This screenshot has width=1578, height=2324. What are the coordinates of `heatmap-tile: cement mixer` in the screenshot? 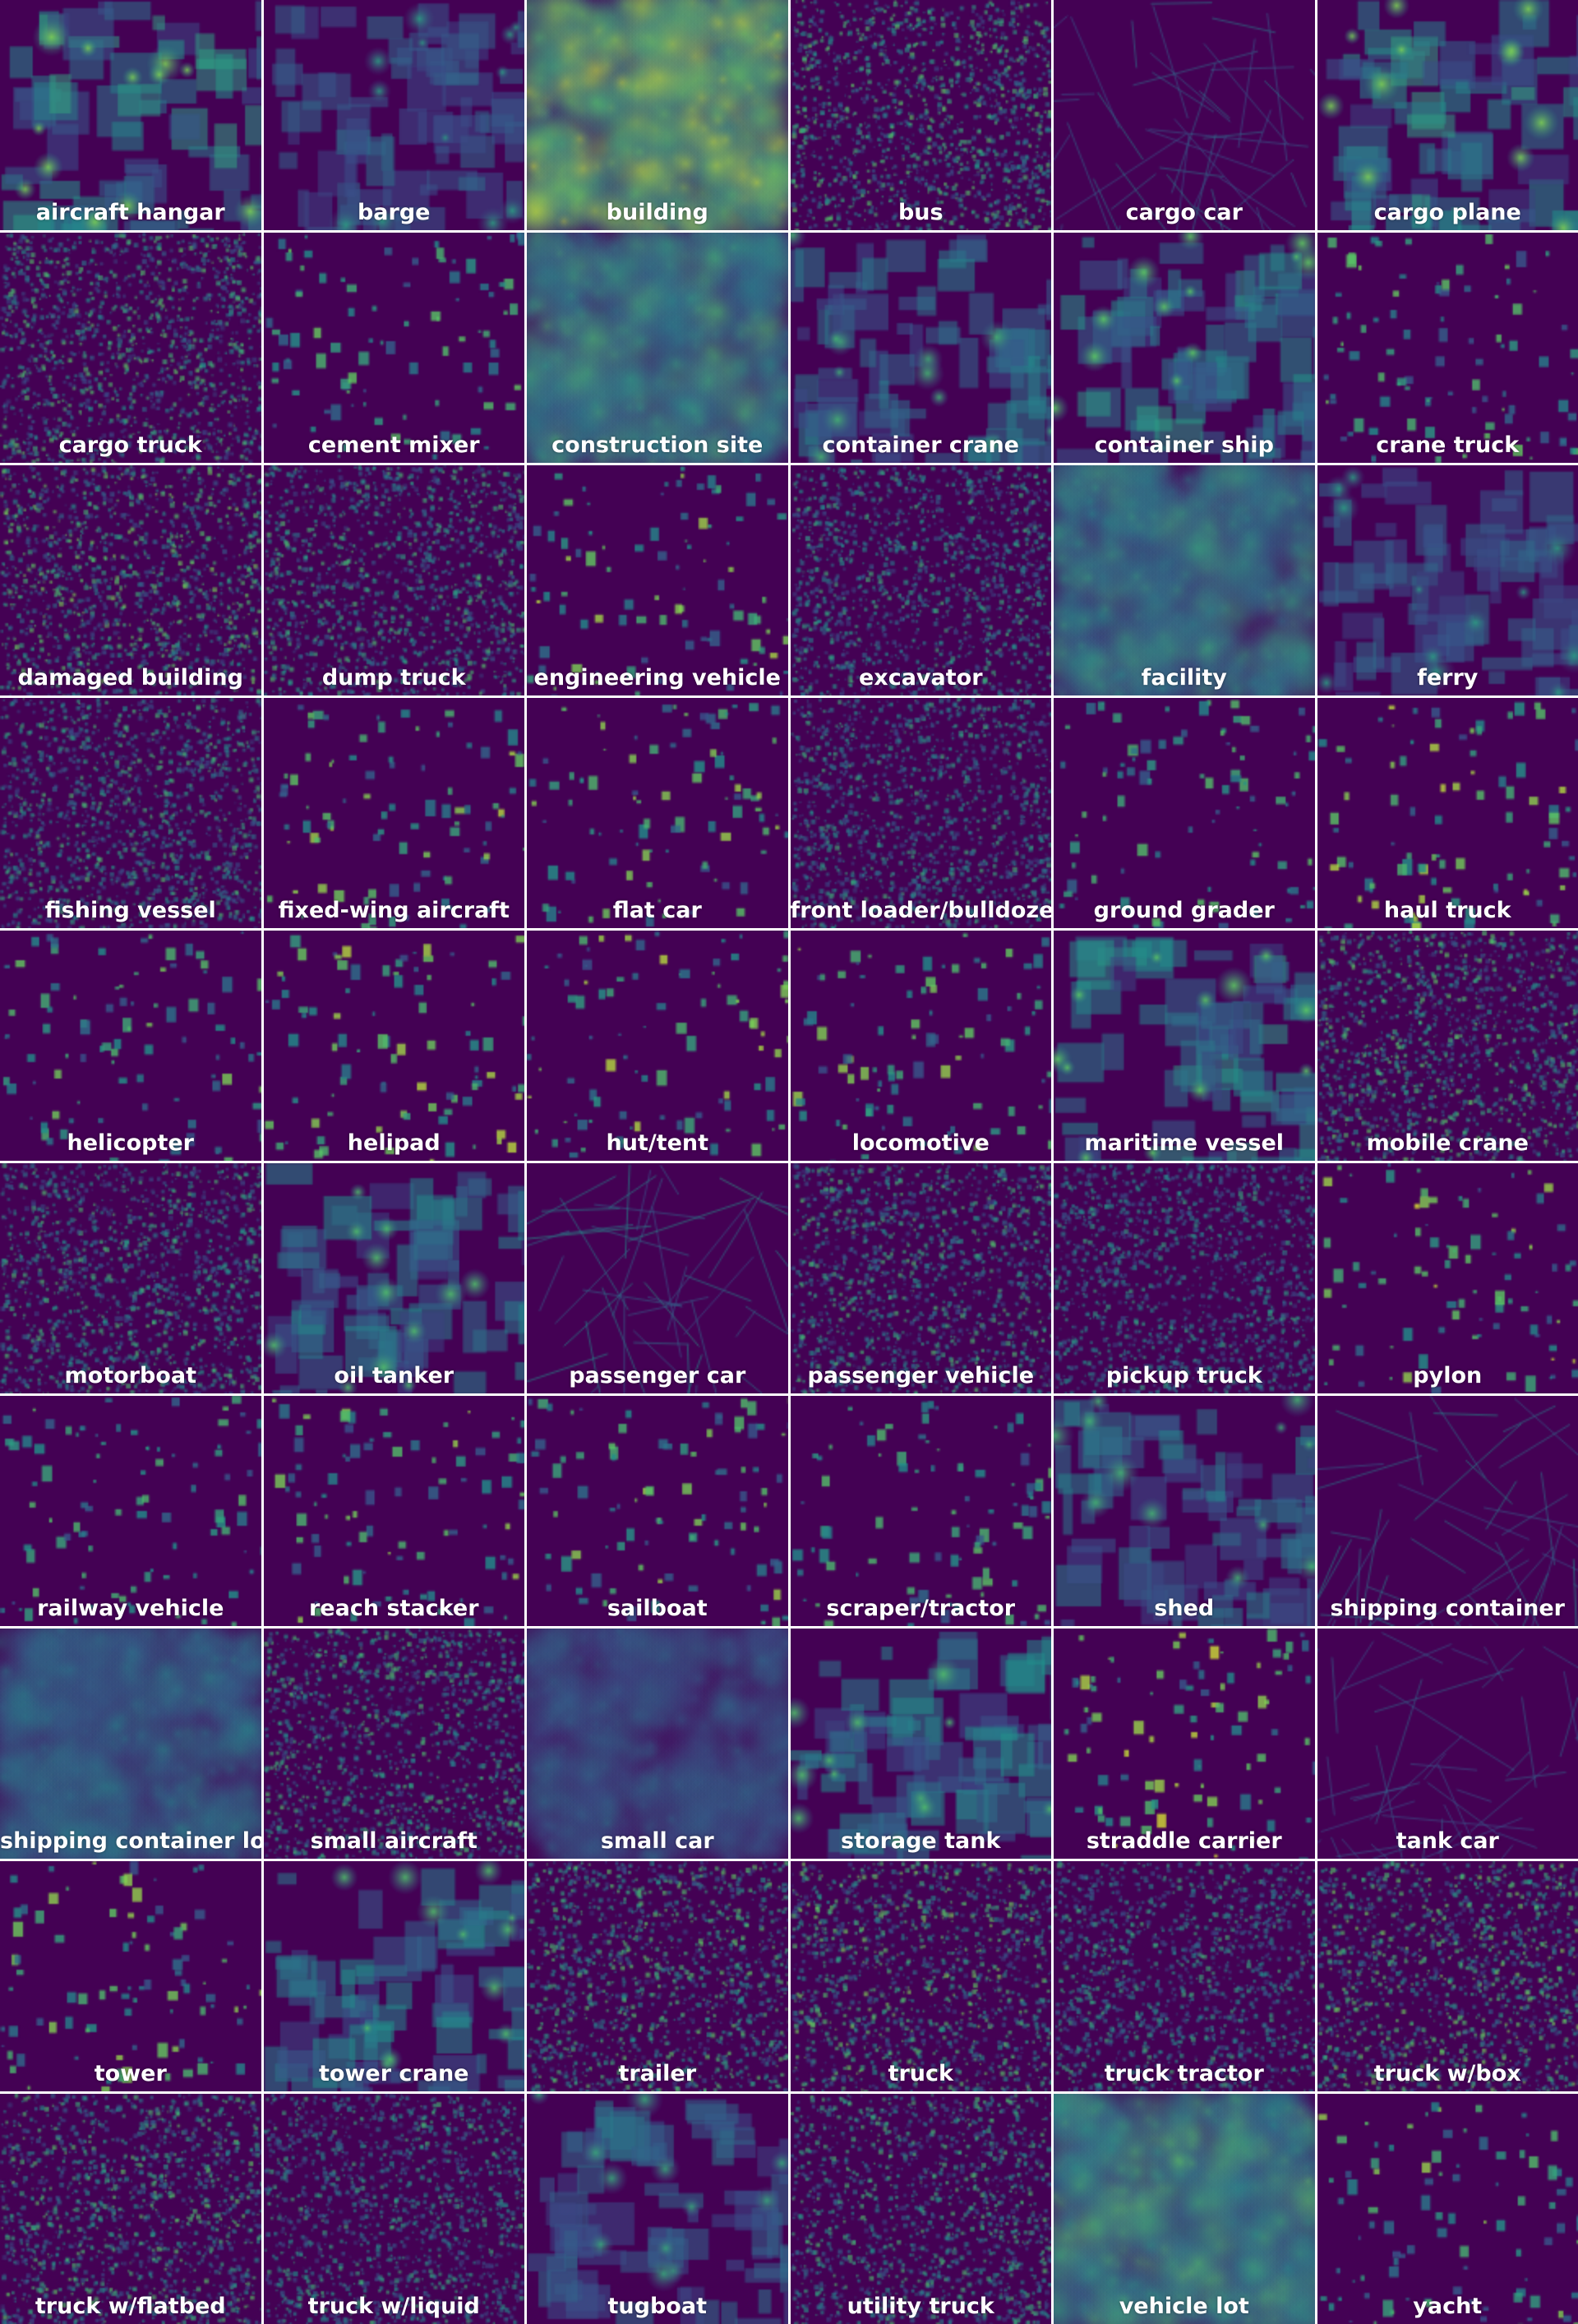 It's located at (393, 348).